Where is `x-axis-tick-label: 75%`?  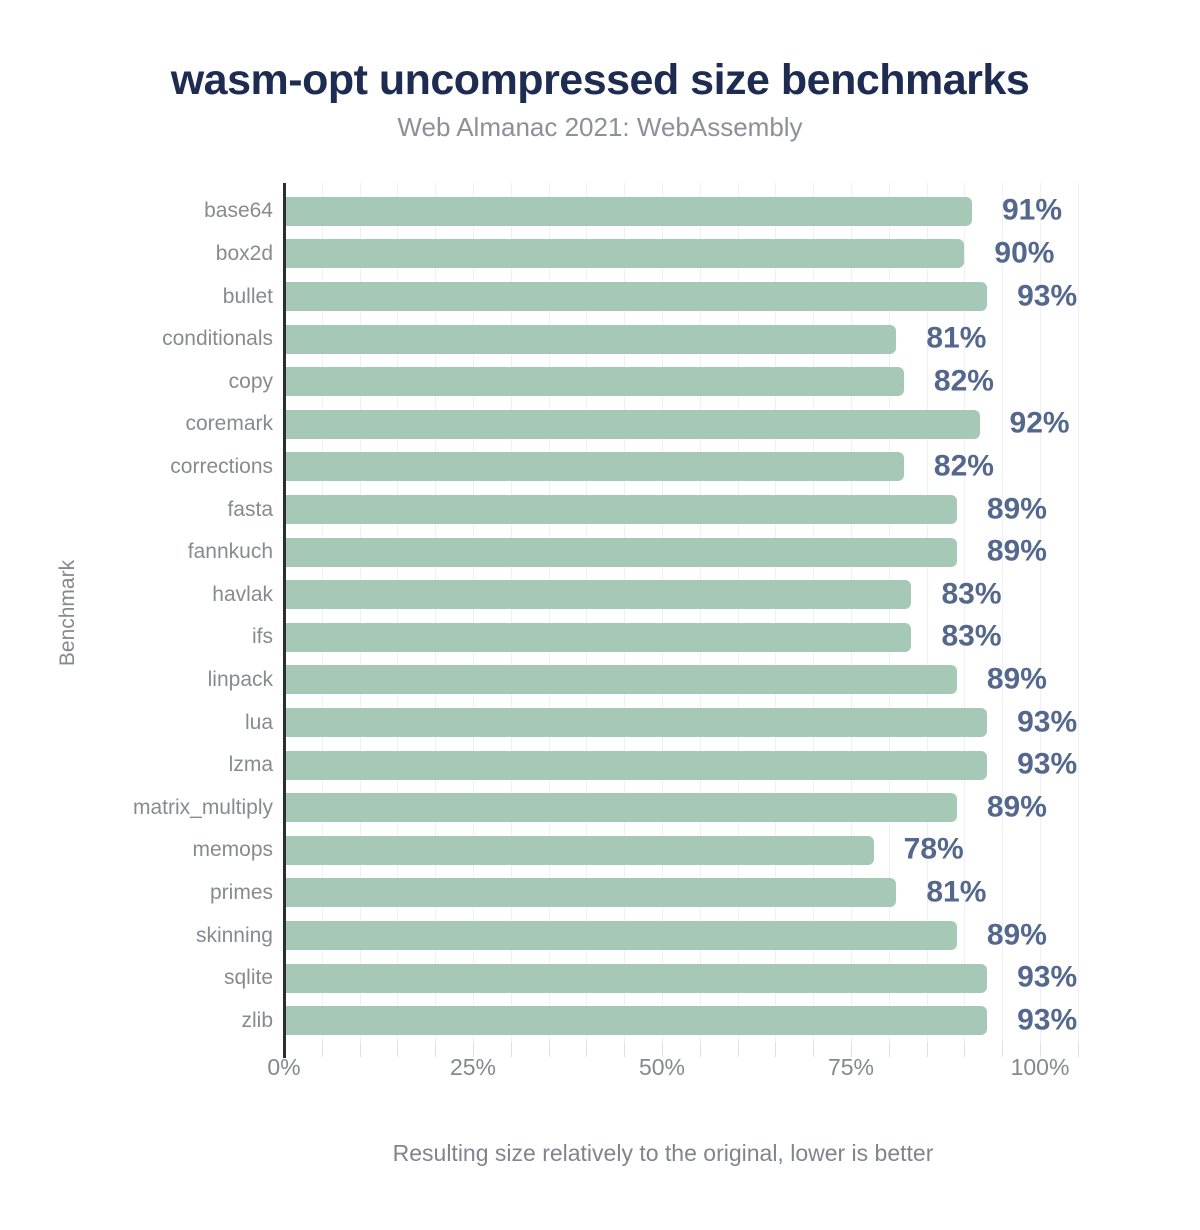
x-axis-tick-label: 75% is located at coordinates (851, 1067).